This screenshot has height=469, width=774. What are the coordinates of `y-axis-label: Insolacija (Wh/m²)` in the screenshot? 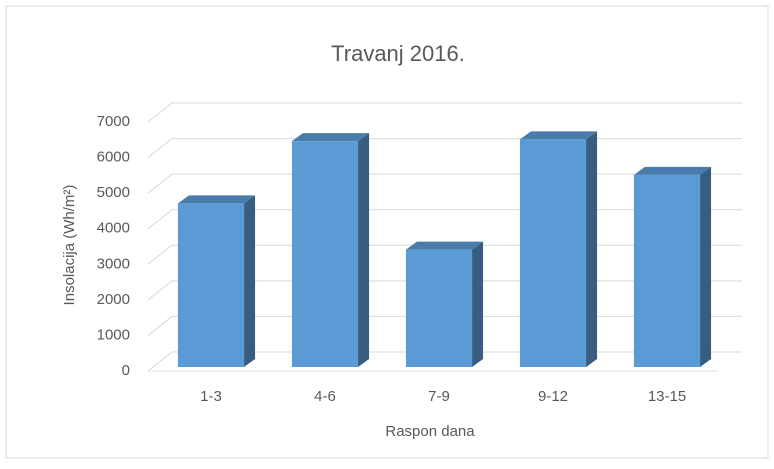 It's located at (69, 245).